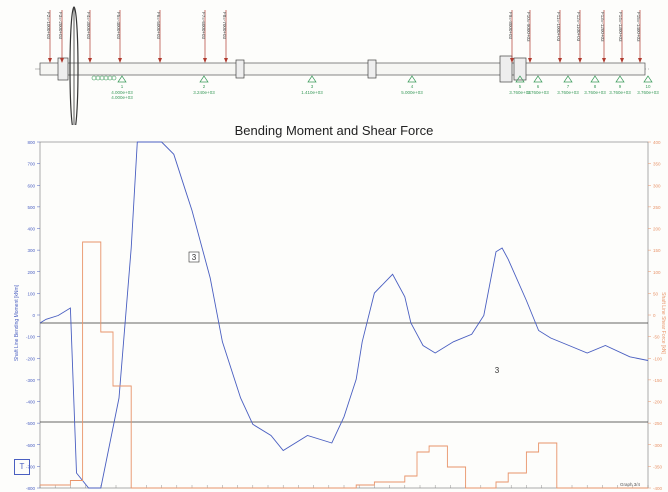 Image resolution: width=668 pixels, height=492 pixels. Describe the element at coordinates (602, 27) in the screenshot. I see `load-label: F13=-1200+03` at that location.